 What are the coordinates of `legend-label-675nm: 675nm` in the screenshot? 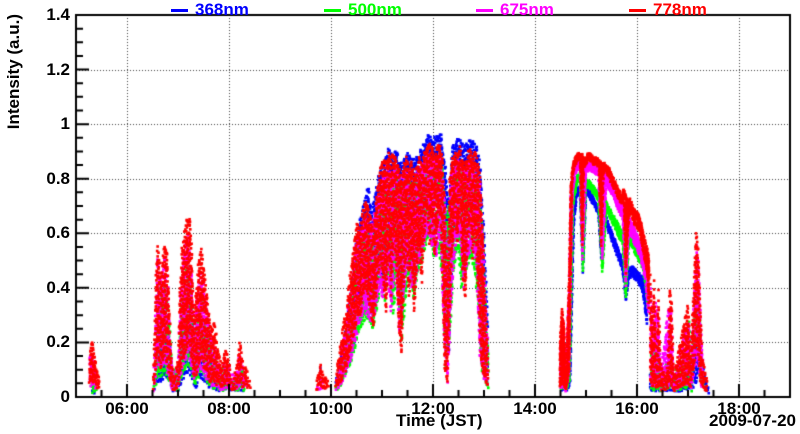 It's located at (527, 9).